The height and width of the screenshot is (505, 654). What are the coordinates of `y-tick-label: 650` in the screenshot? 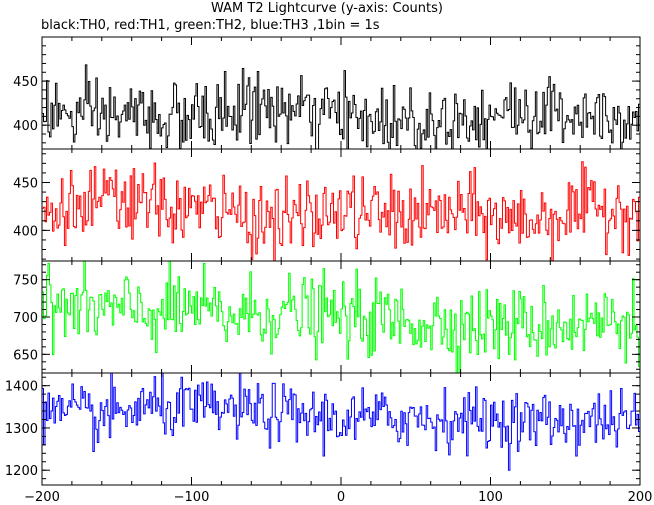 It's located at (25, 355).